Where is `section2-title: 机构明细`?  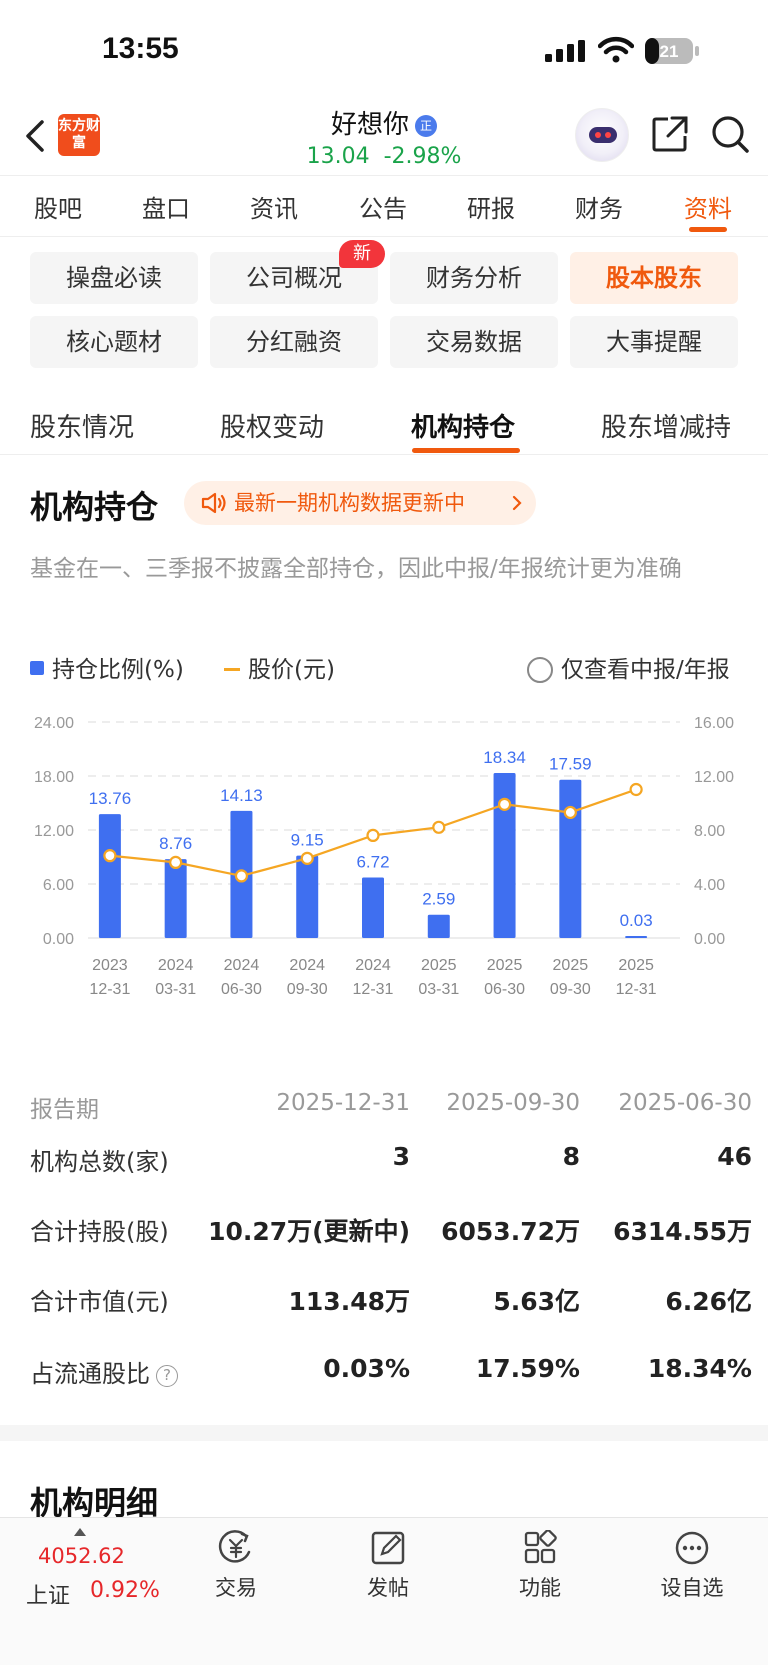 section2-title: 机构明细 is located at coordinates (94, 1503).